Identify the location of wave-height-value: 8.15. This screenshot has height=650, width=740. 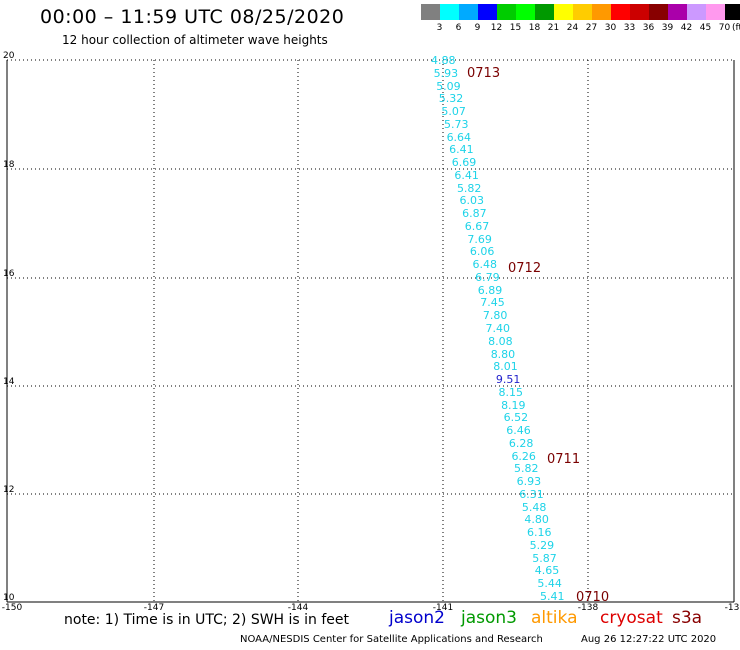
(510, 392).